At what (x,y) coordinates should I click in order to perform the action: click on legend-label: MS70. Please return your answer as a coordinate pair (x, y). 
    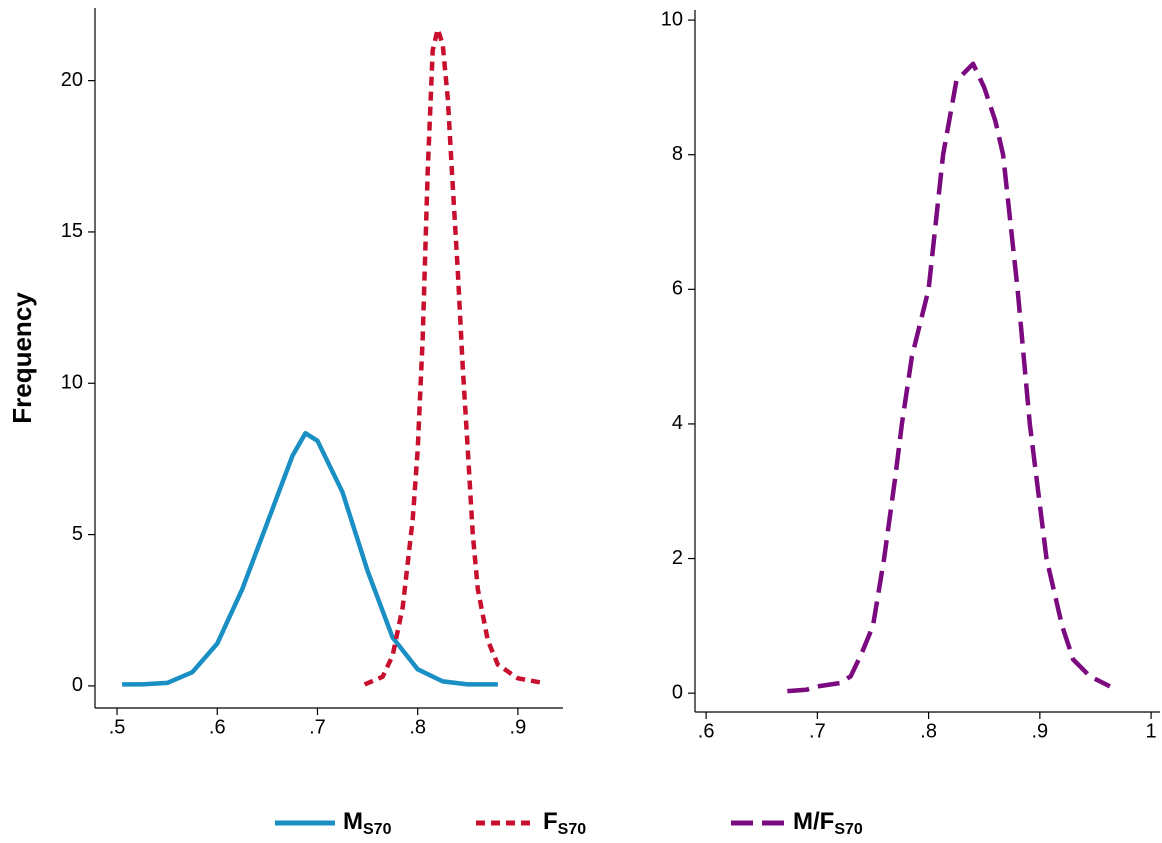
    Looking at the image, I should click on (367, 823).